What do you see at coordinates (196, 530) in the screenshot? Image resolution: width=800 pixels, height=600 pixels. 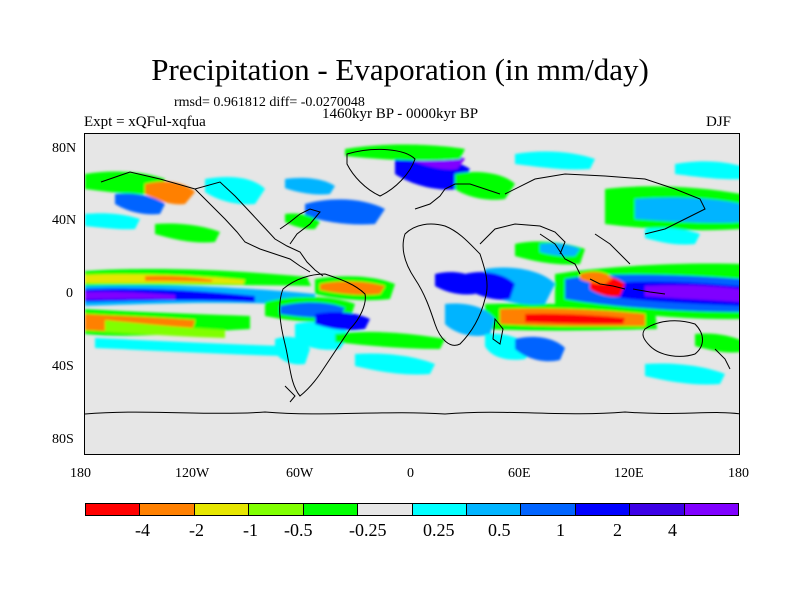 I see `colorbar-label: -2` at bounding box center [196, 530].